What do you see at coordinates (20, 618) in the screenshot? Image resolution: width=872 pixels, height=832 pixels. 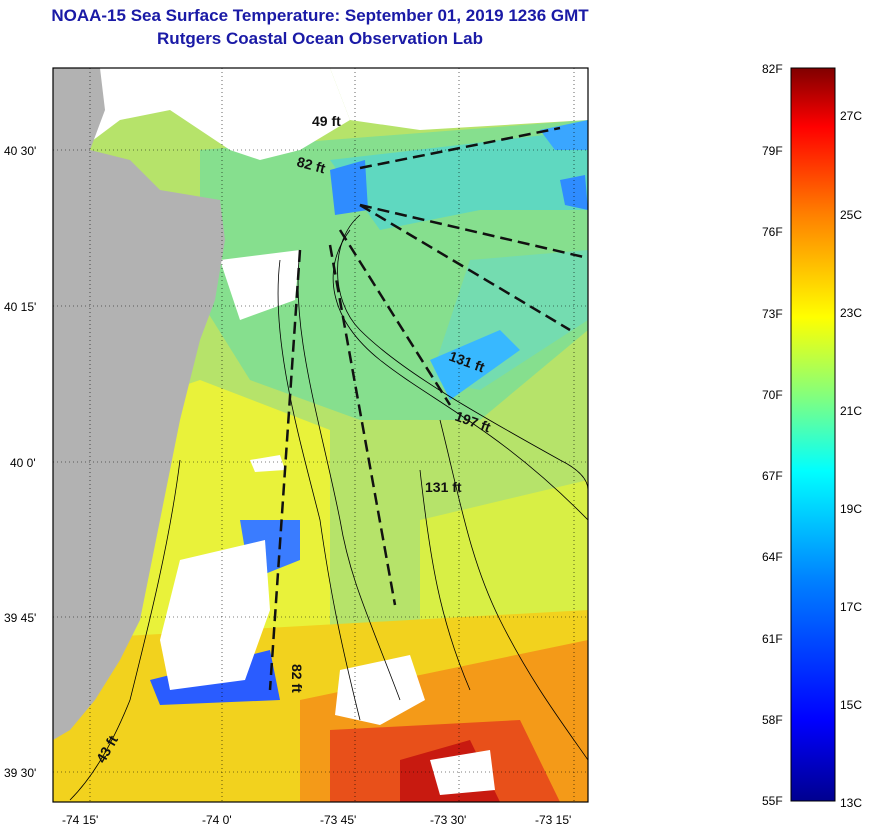 I see `y-tick: 39 45'` at bounding box center [20, 618].